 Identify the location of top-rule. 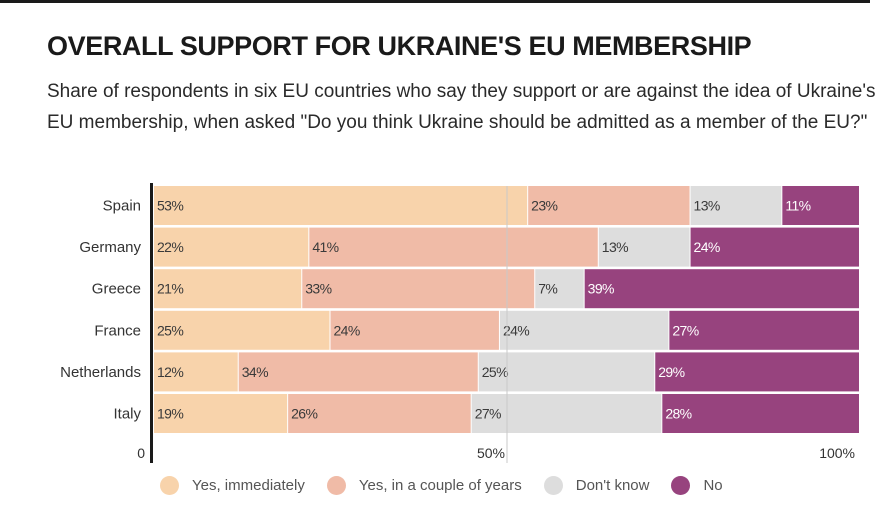
(435, 1).